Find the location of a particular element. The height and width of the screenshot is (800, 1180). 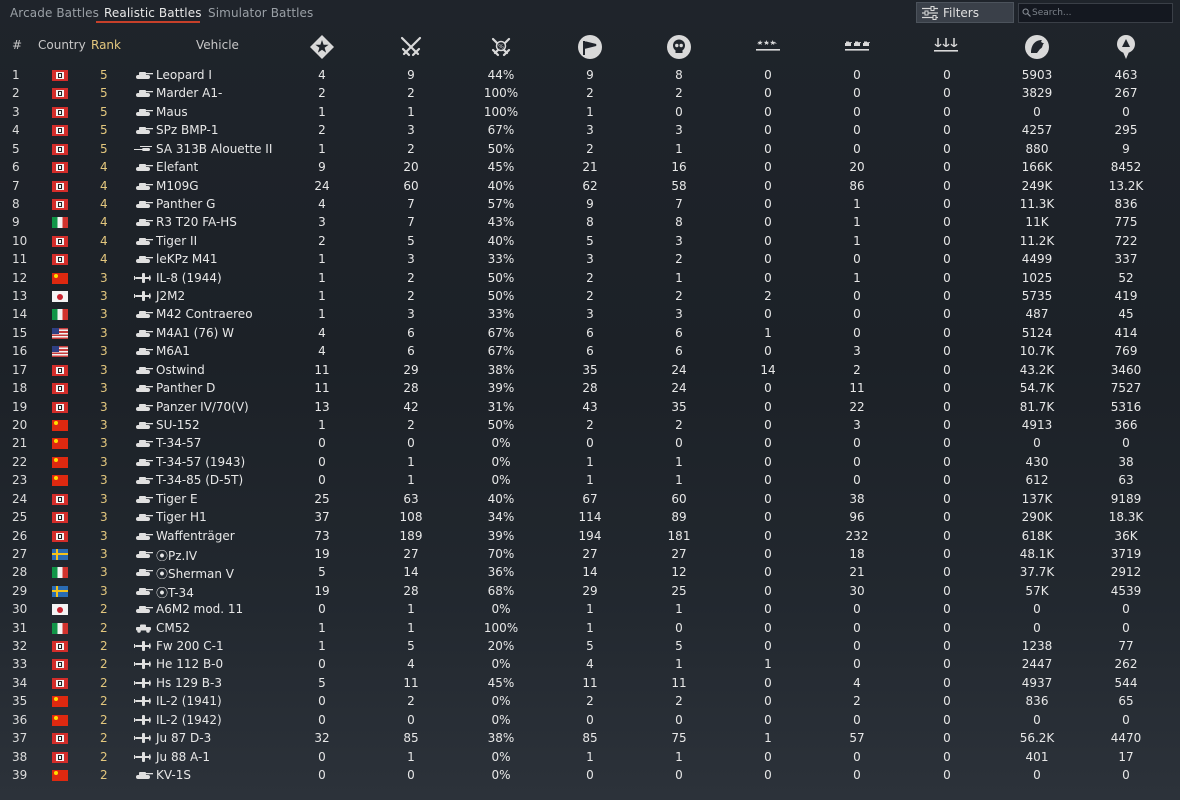

table-row: 28 3 ⦿Sherman V 5 14 36% 14 12 0 21 0 37.7K 2912 is located at coordinates (590, 572).